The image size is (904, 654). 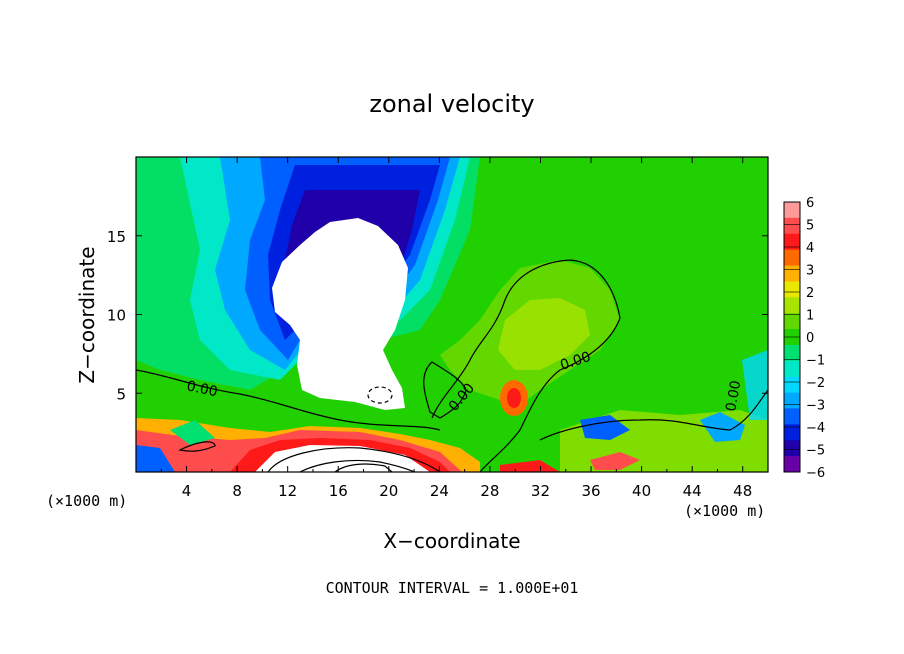 I want to click on colorbar-label: 1, so click(x=810, y=316).